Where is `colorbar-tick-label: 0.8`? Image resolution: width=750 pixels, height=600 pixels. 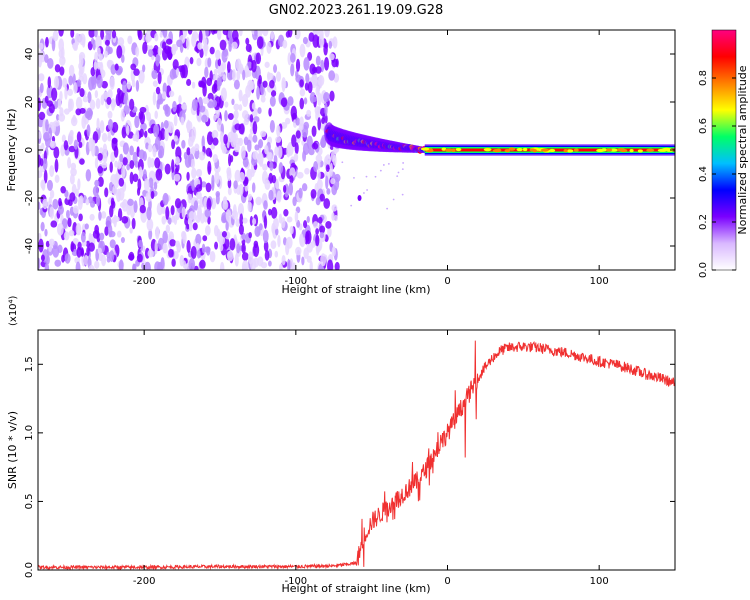
colorbar-tick-label: 0.8 is located at coordinates (703, 78).